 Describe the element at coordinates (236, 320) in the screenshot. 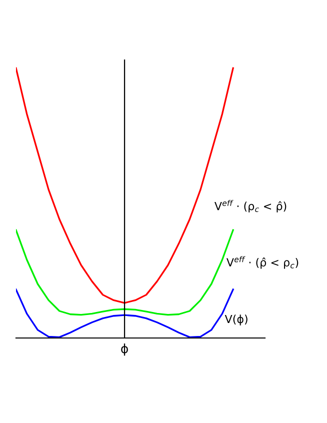

I see `series-label: V(ϕ)` at that location.